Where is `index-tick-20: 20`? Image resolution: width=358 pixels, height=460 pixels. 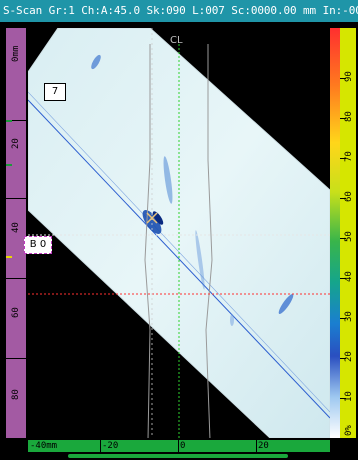
index-tick-20: 20 is located at coordinates (263, 446).